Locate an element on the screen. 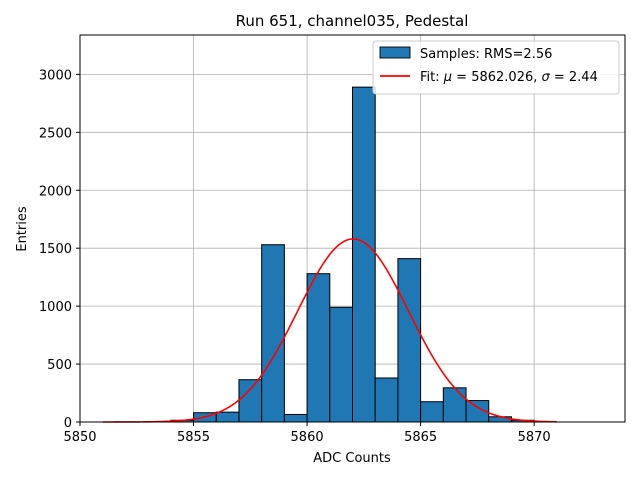 The width and height of the screenshot is (640, 480). chart-title: Run 651, channel035, Pedestal is located at coordinates (352, 21).